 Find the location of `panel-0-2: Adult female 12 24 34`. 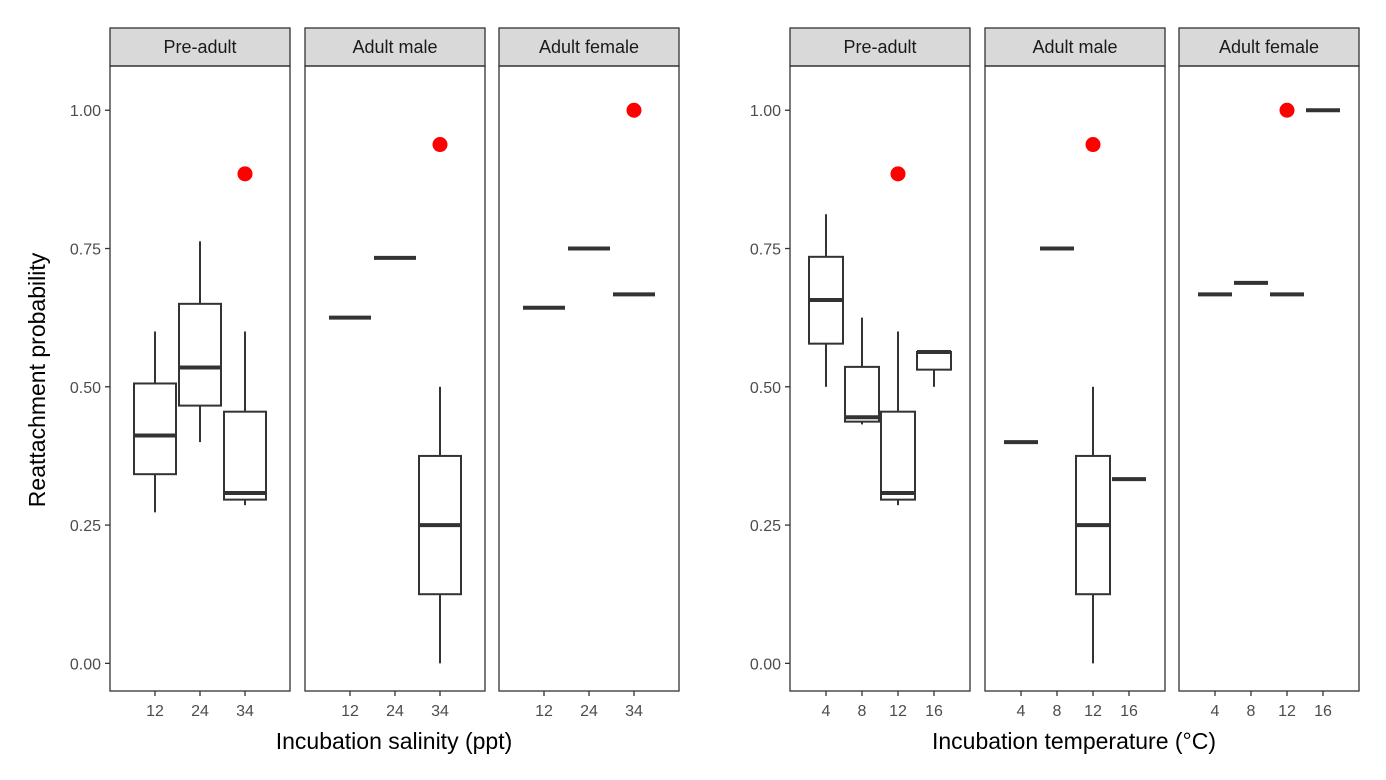

panel-0-2: Adult female 12 24 34 is located at coordinates (589, 373).